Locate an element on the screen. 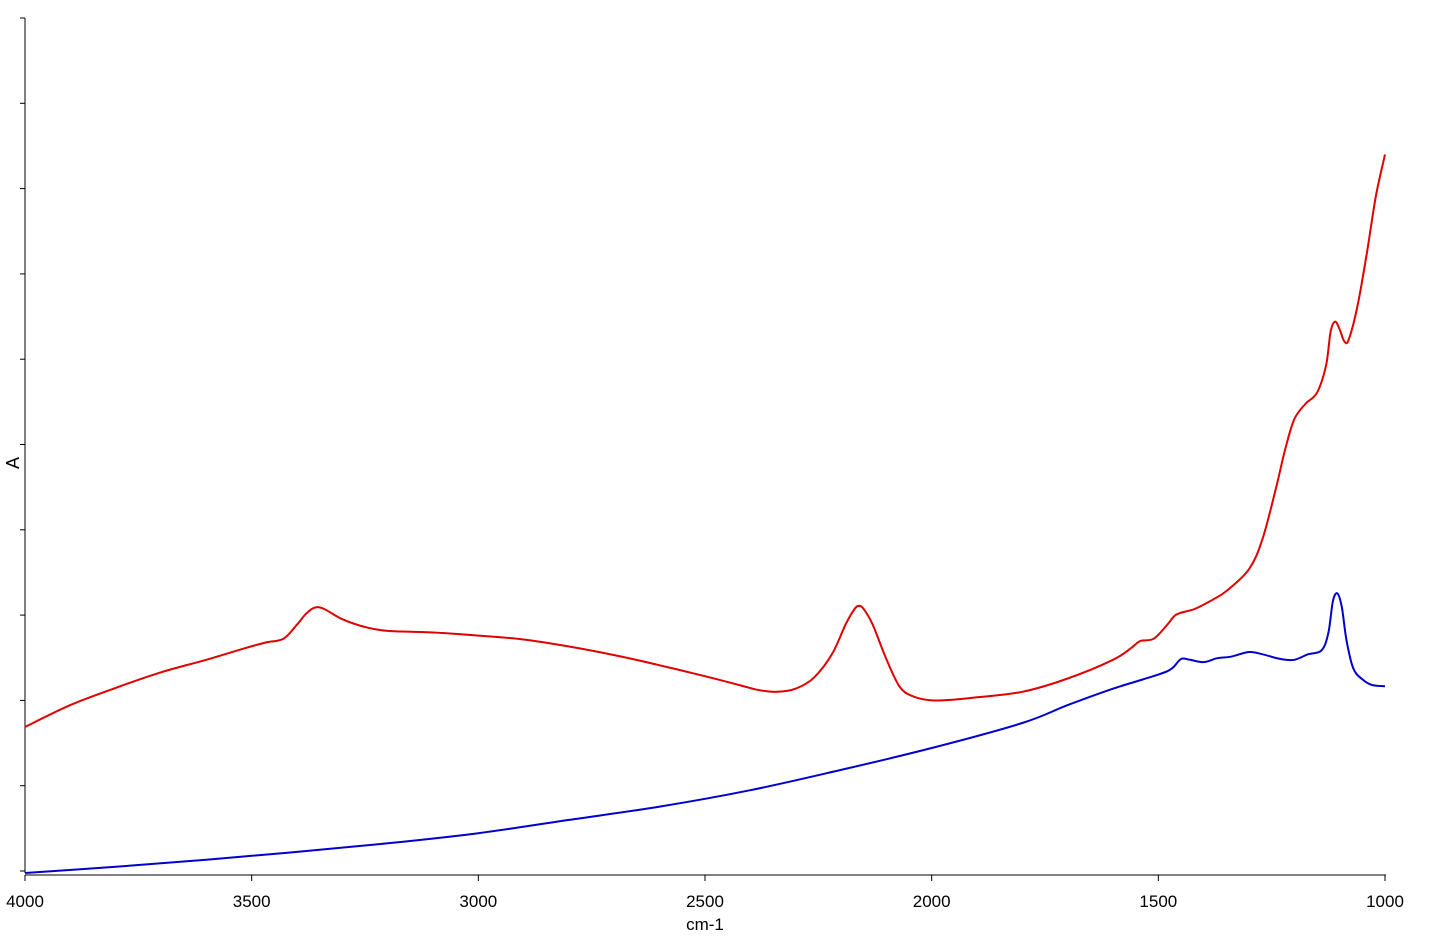 This screenshot has height=938, width=1434. x-tick-label: 2000 is located at coordinates (932, 901).